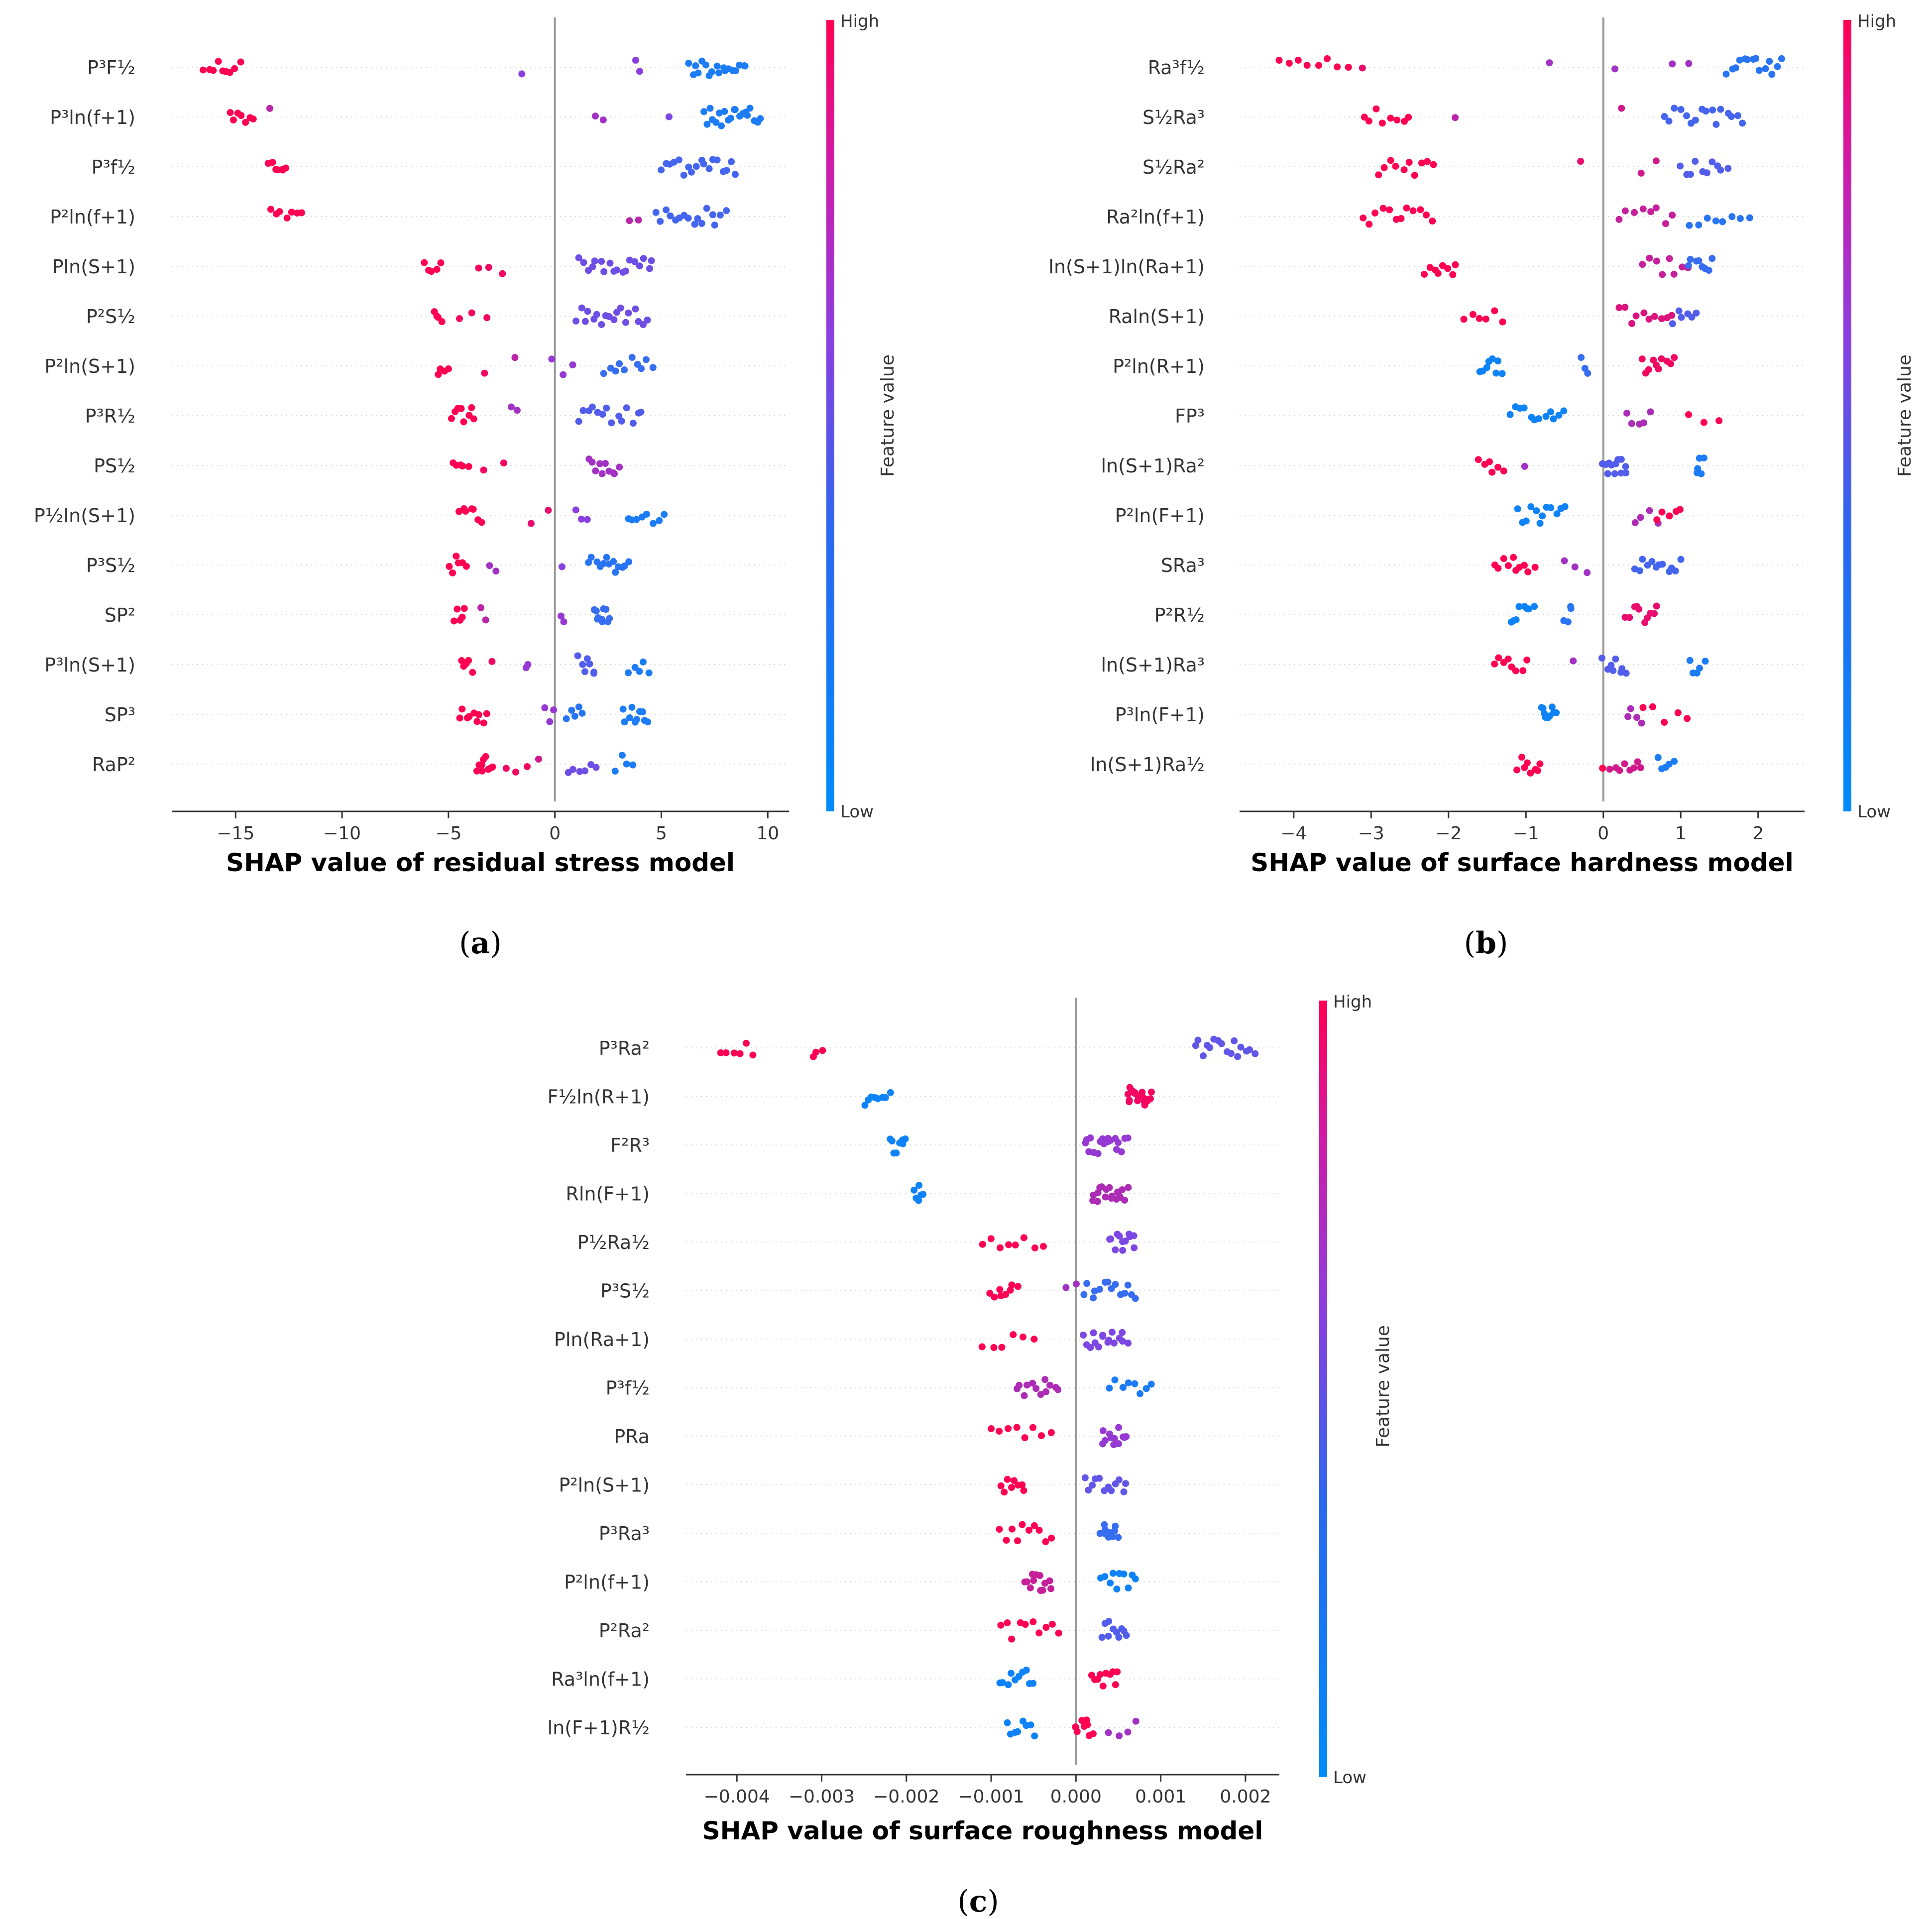 This screenshot has height=1919, width=1932. What do you see at coordinates (1526, 833) in the screenshot?
I see `x-tick-label: −1` at bounding box center [1526, 833].